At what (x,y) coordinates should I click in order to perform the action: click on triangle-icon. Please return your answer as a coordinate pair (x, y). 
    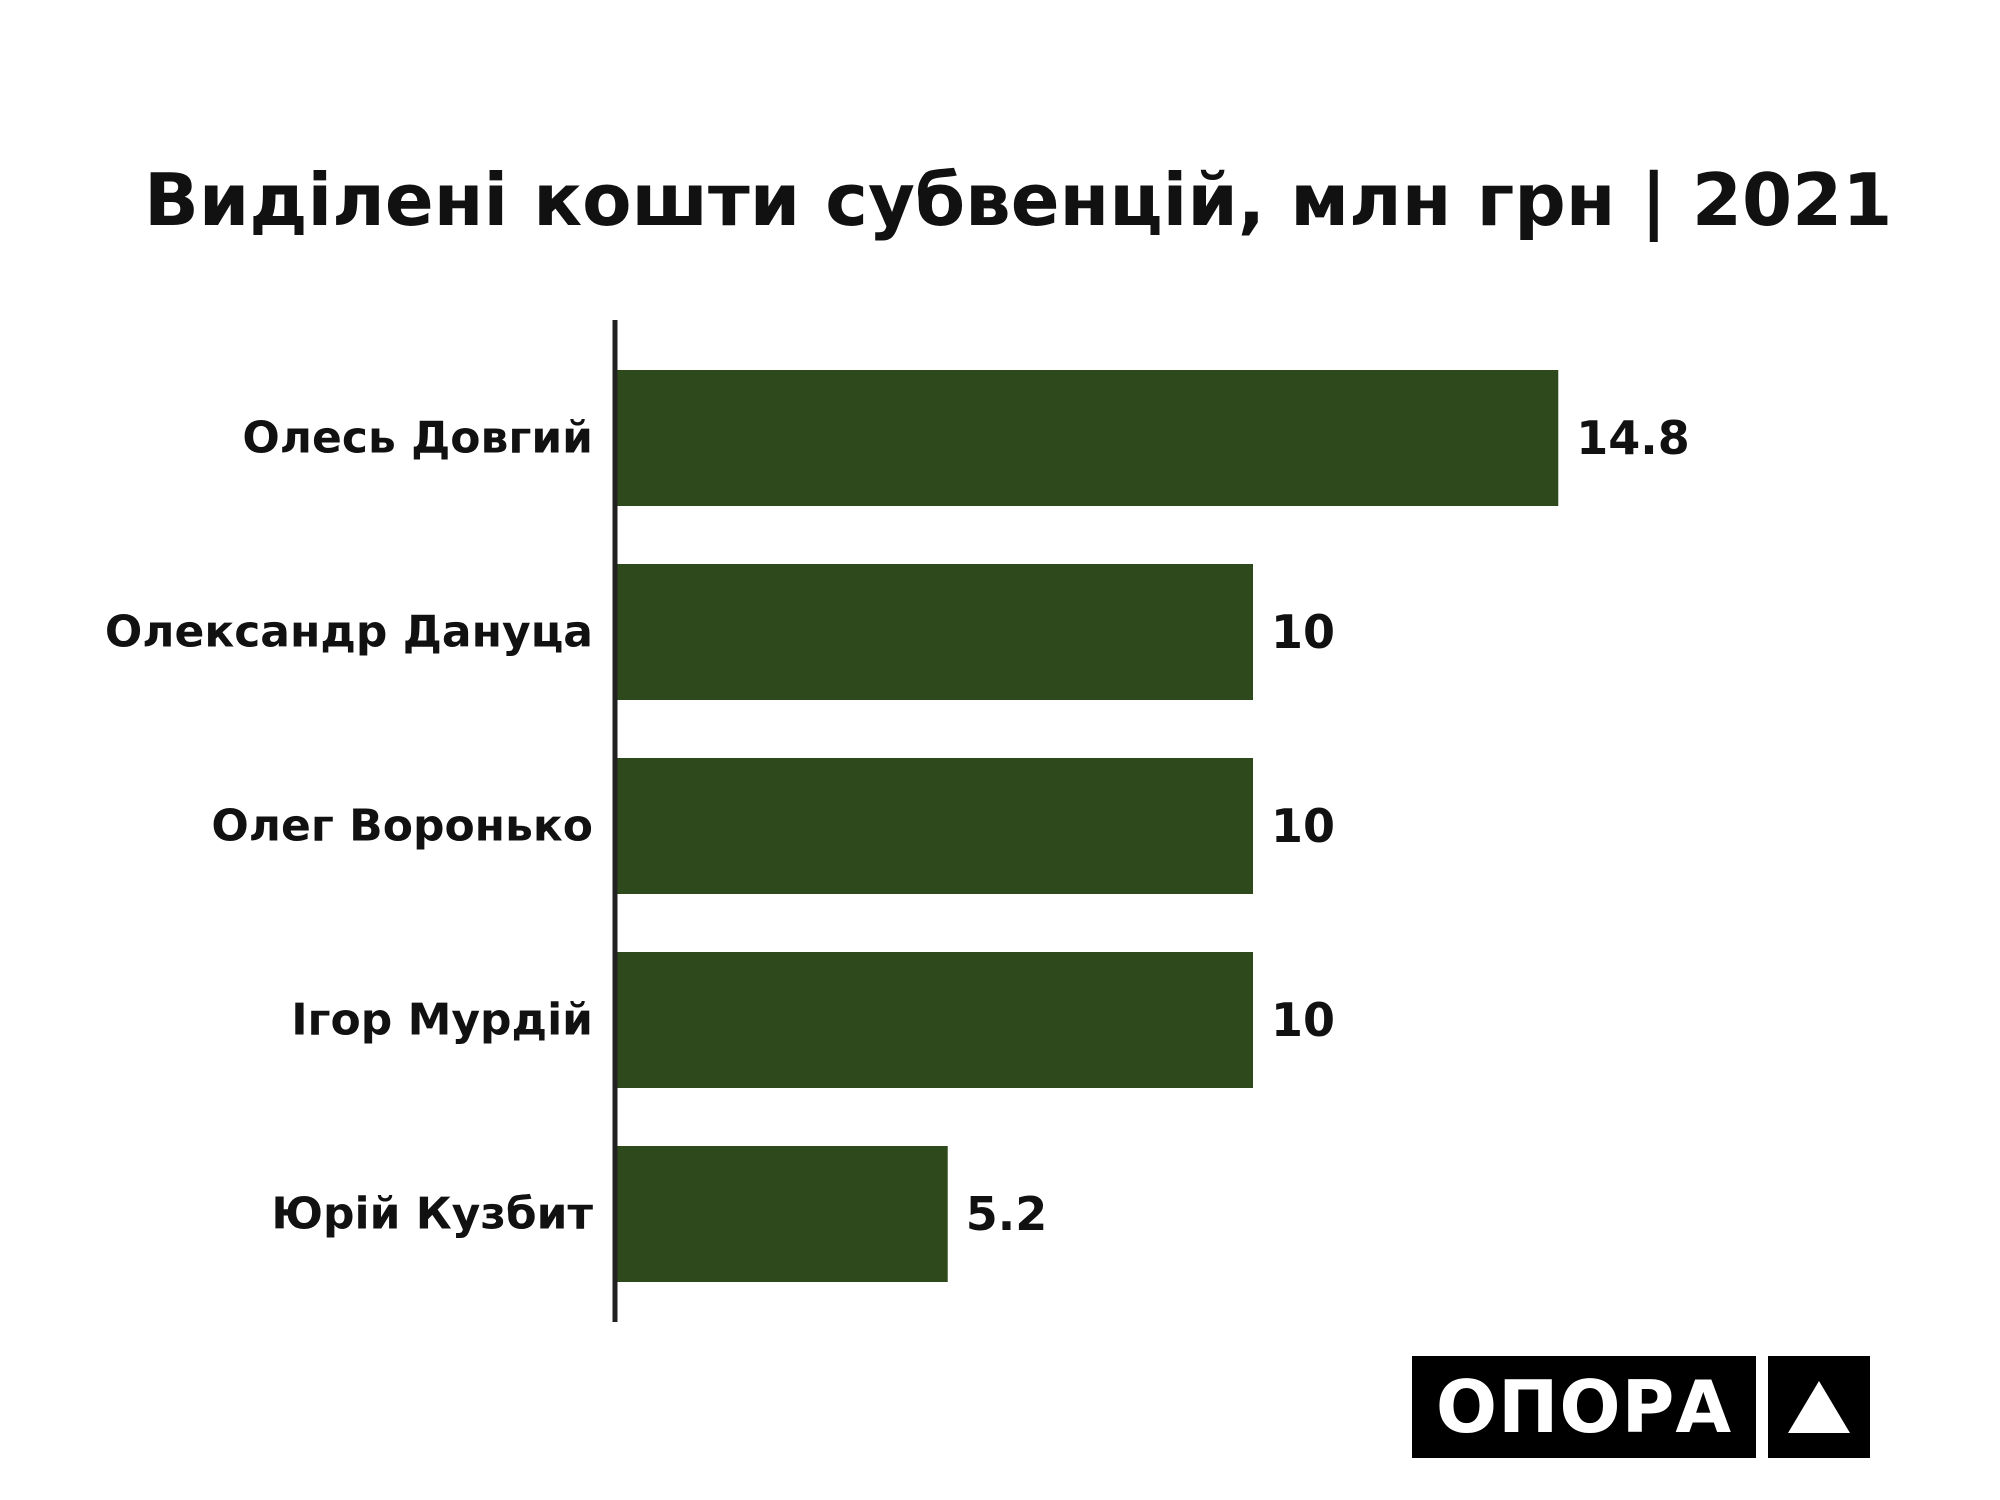
    Looking at the image, I should click on (1819, 1407).